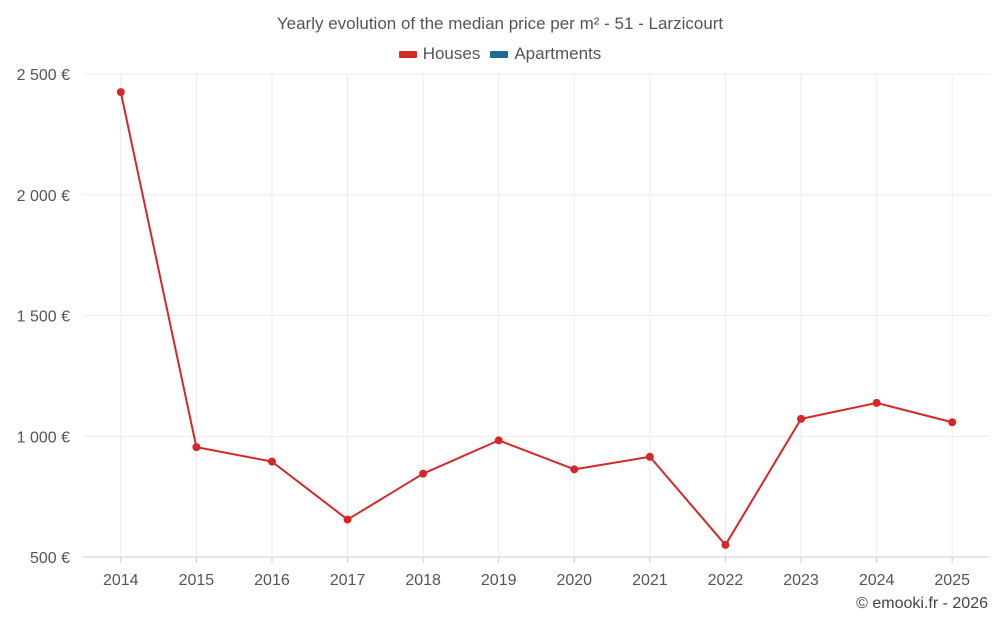  What do you see at coordinates (43, 196) in the screenshot?
I see `y-tick-label: 2 000 €` at bounding box center [43, 196].